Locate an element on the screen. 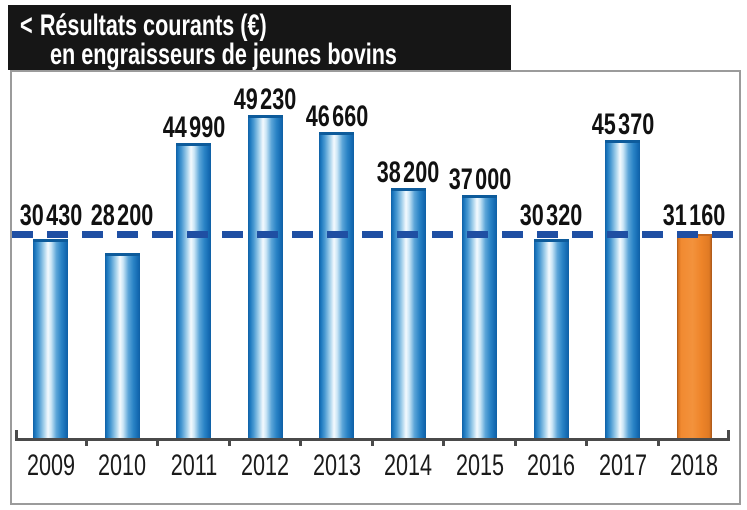 The height and width of the screenshot is (510, 747). title-marker: < is located at coordinates (26, 25).